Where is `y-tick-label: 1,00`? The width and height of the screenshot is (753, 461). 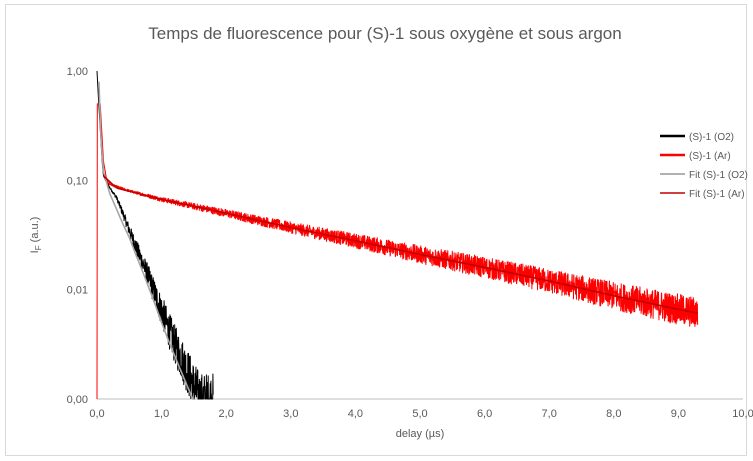 y-tick-label: 1,00 is located at coordinates (77, 72).